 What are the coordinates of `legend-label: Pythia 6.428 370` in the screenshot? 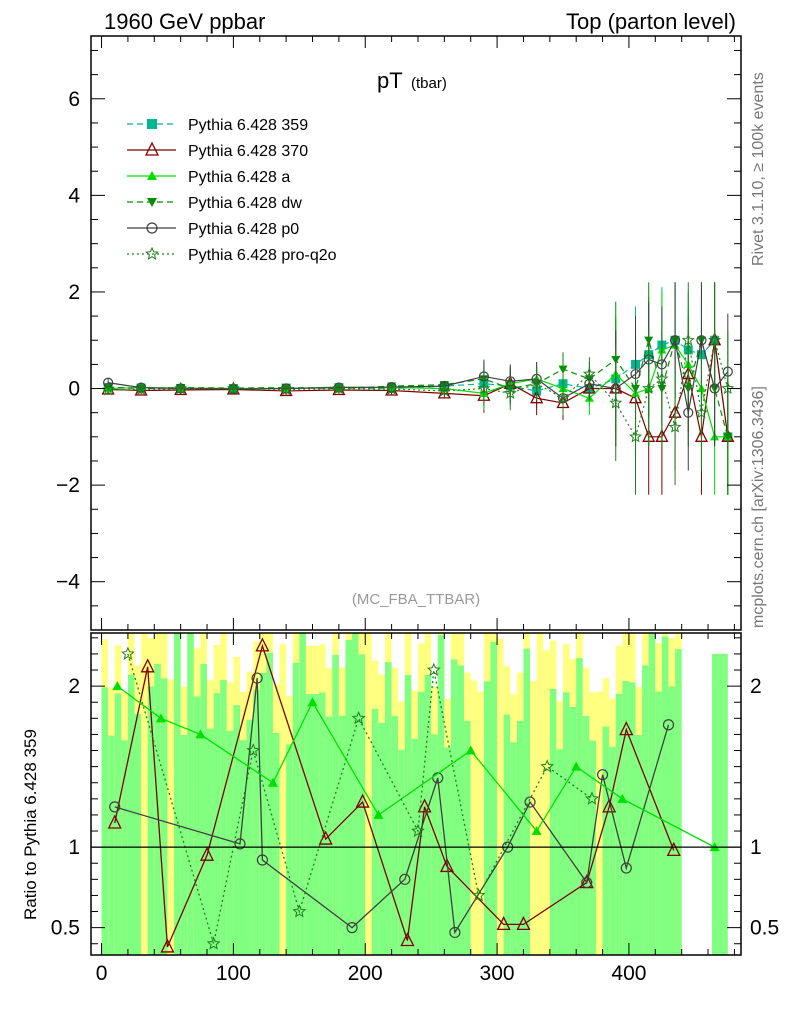 It's located at (248, 151).